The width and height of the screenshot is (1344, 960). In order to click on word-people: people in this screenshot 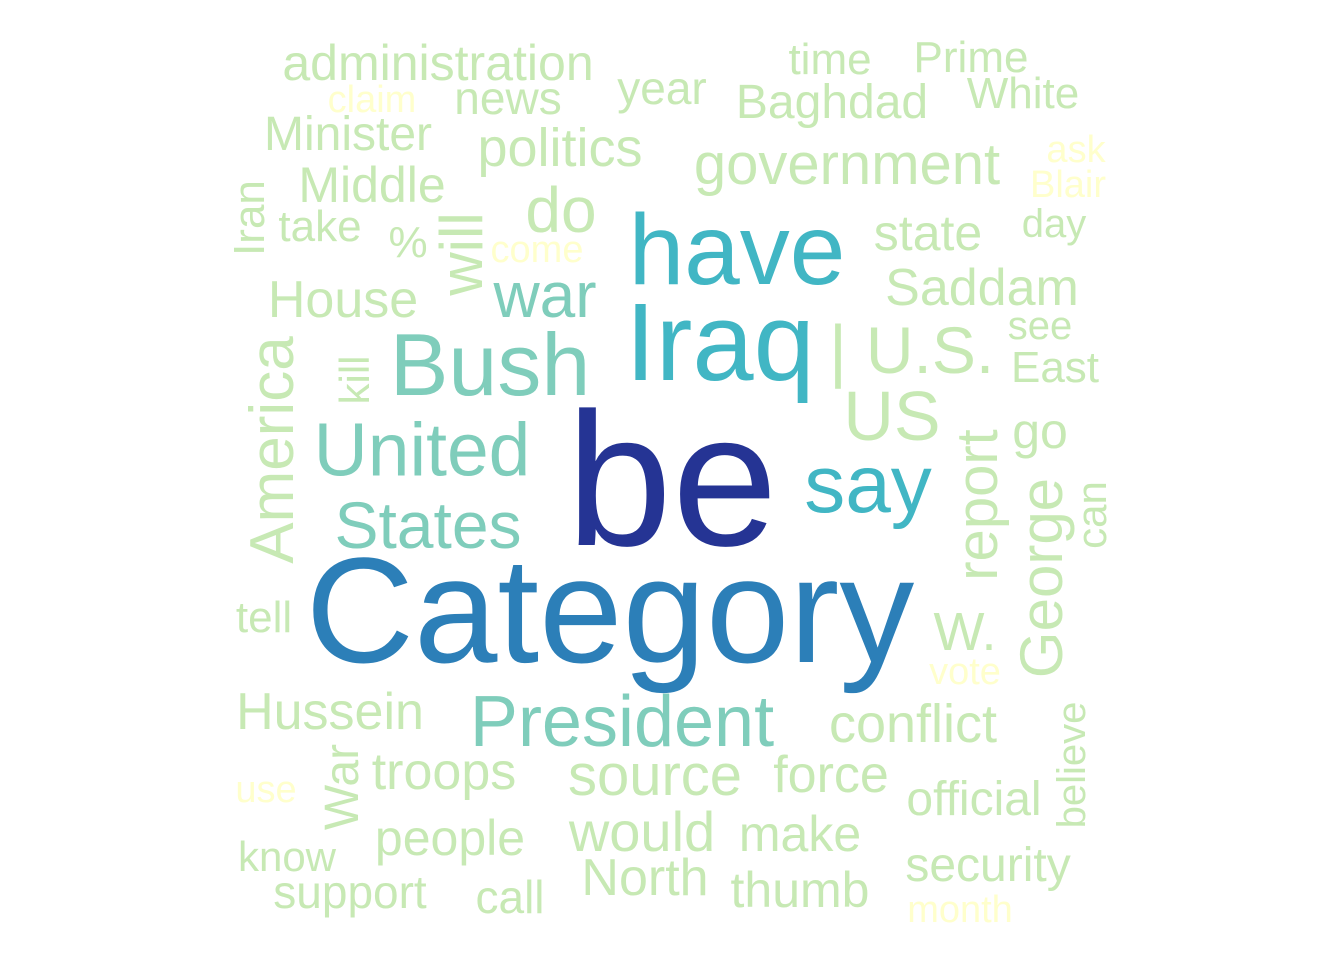, I will do `click(450, 838)`.